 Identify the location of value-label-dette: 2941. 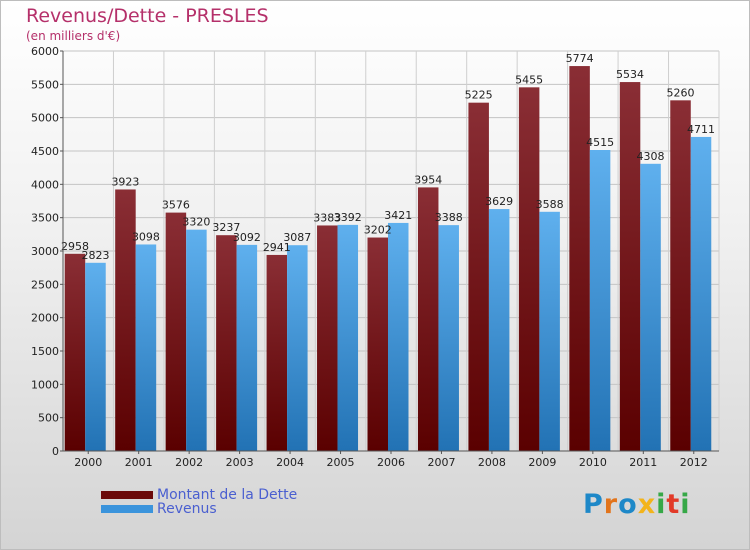
(277, 247).